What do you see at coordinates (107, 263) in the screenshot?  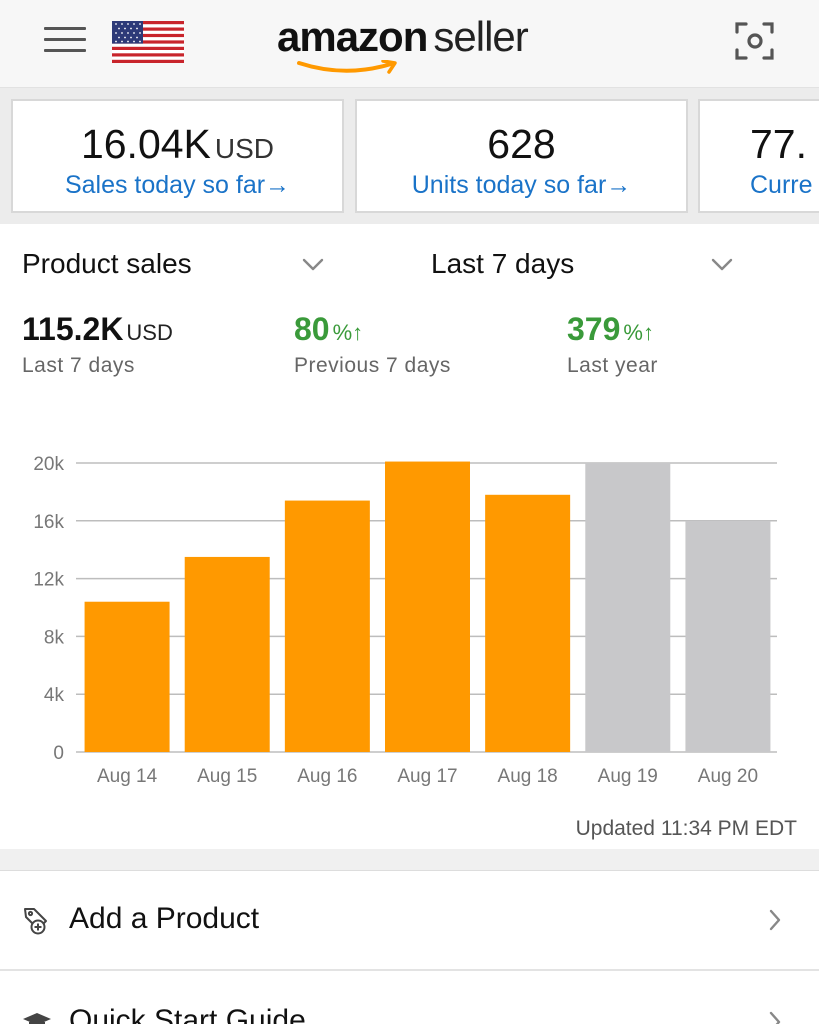 I see `metric-dropdown-label: Product sales` at bounding box center [107, 263].